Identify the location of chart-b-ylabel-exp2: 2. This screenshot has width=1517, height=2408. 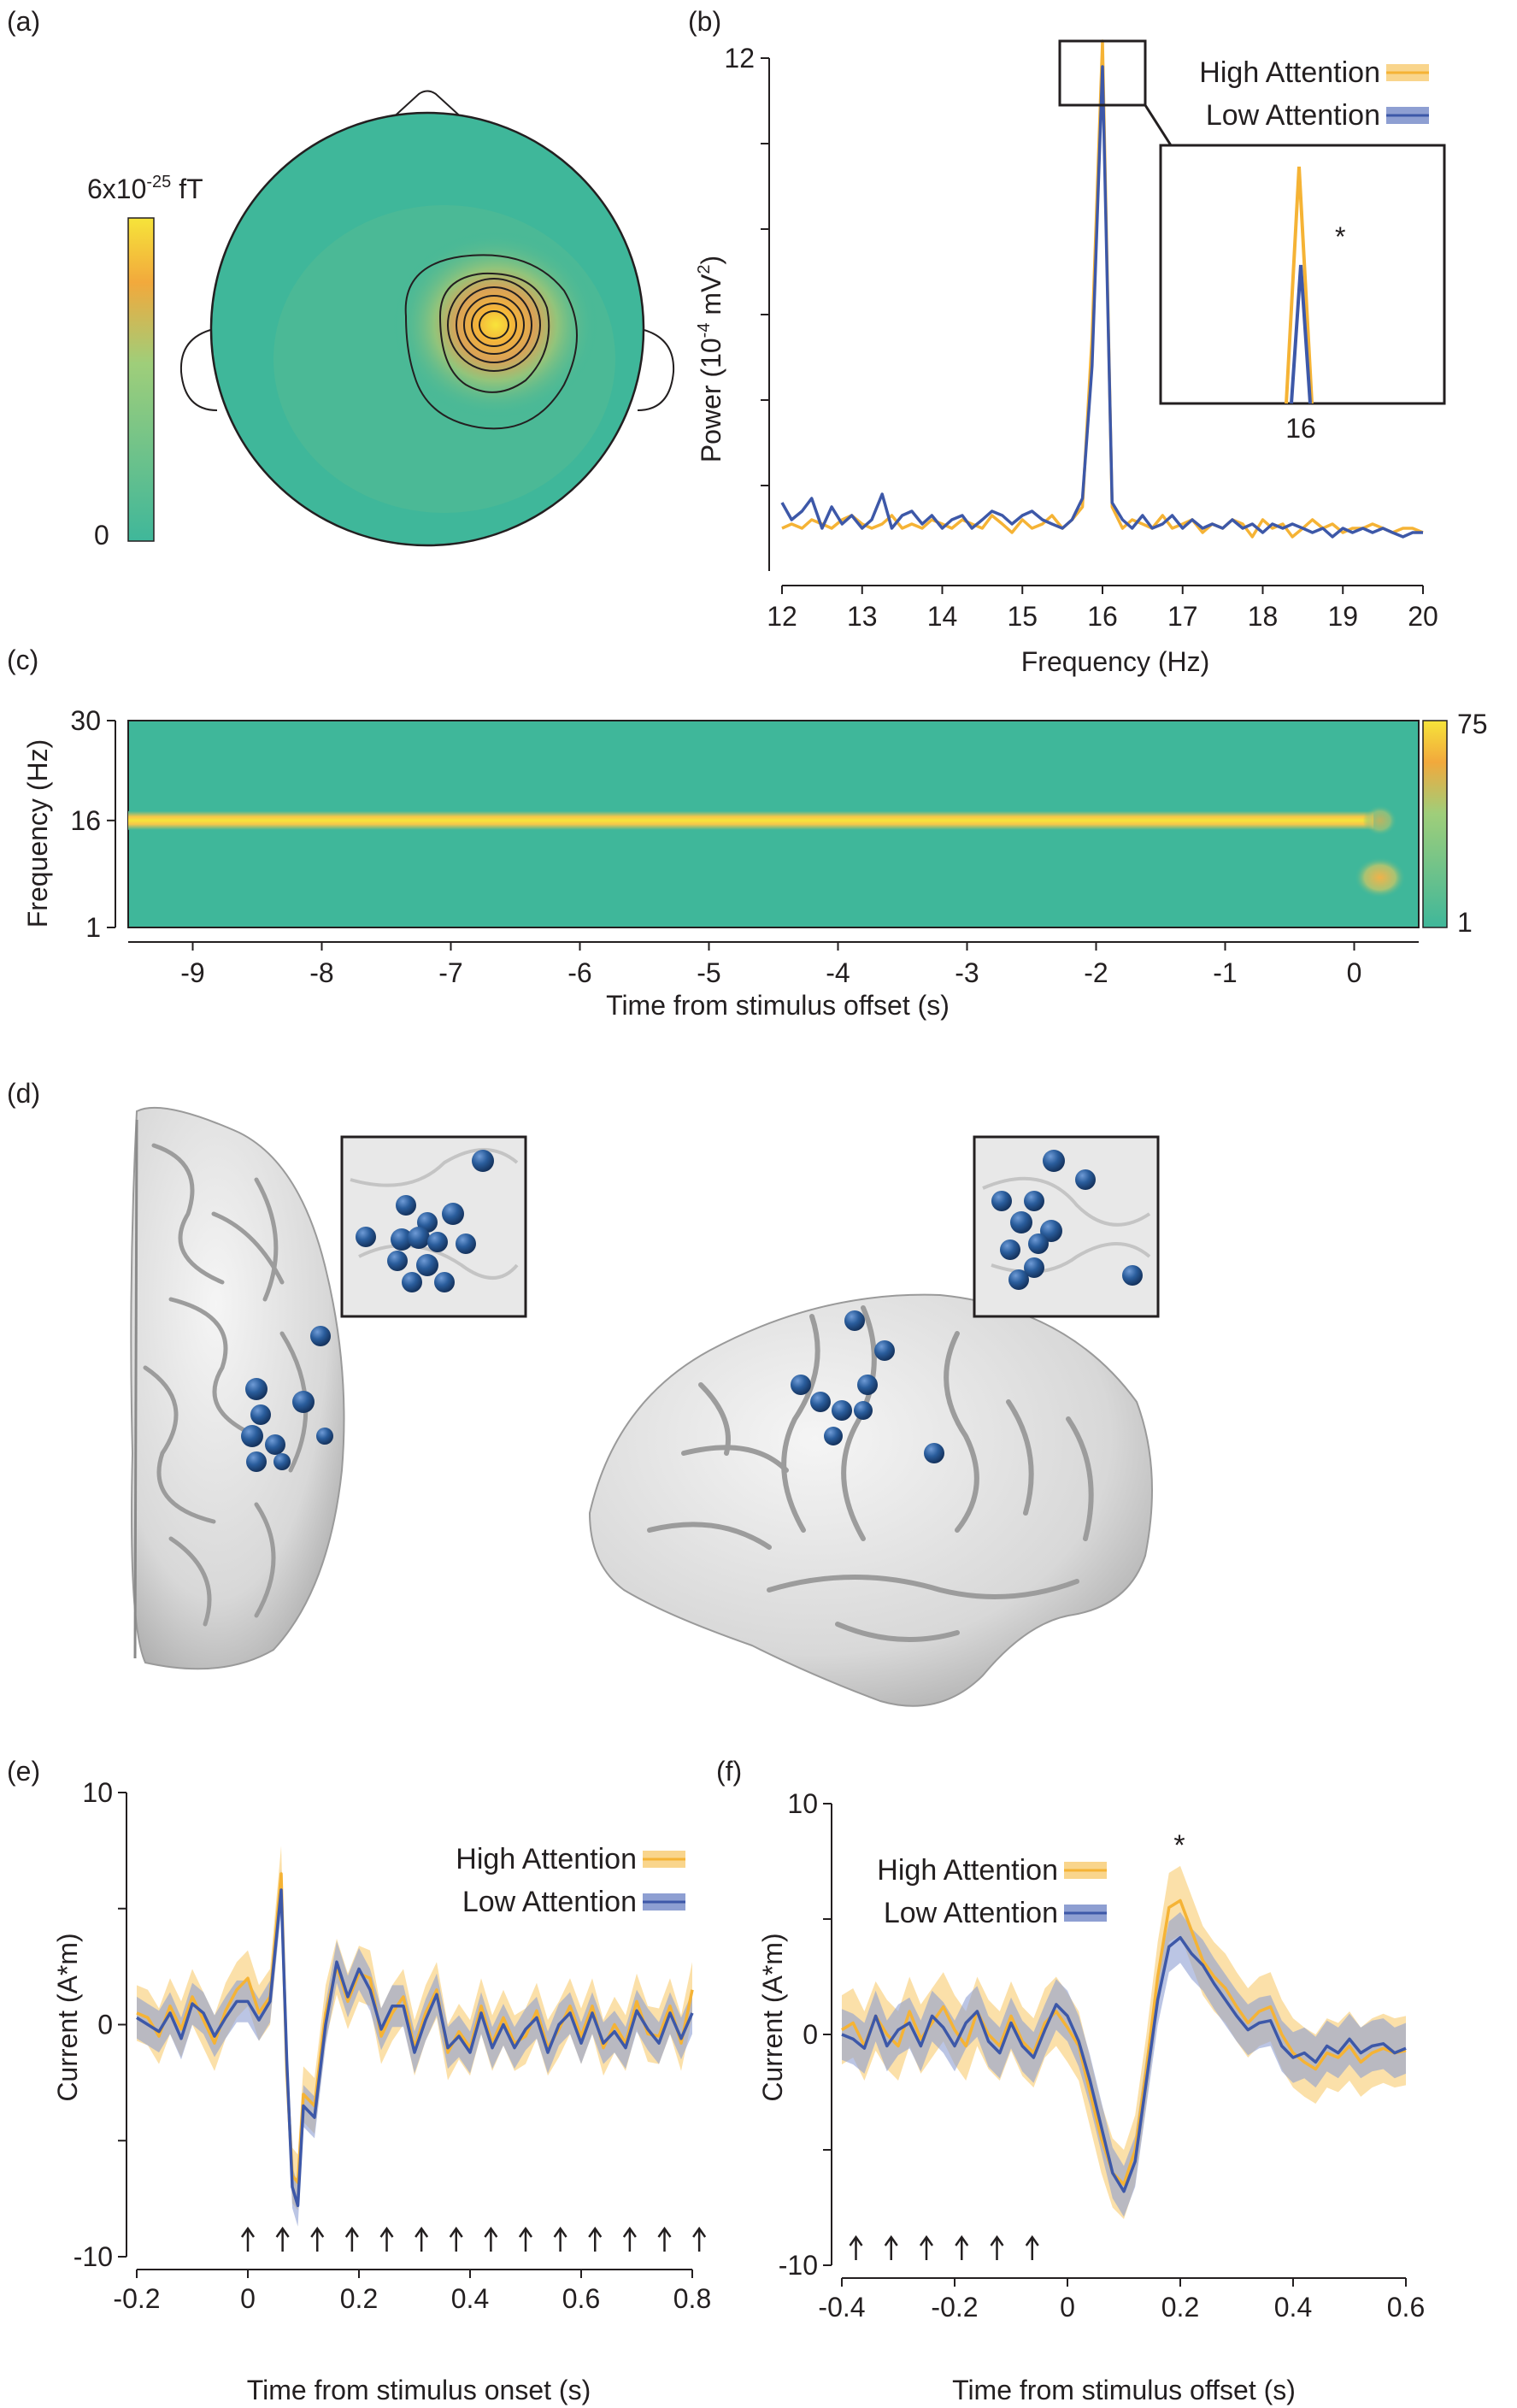
(704, 269).